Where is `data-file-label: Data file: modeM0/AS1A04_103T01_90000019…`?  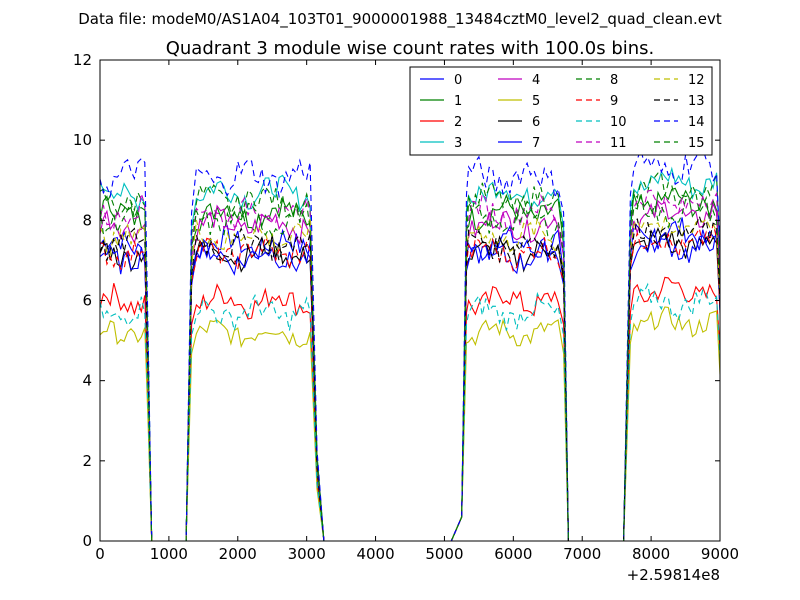
data-file-label: Data file: modeM0/AS1A04_103T01_90000019… is located at coordinates (400, 19).